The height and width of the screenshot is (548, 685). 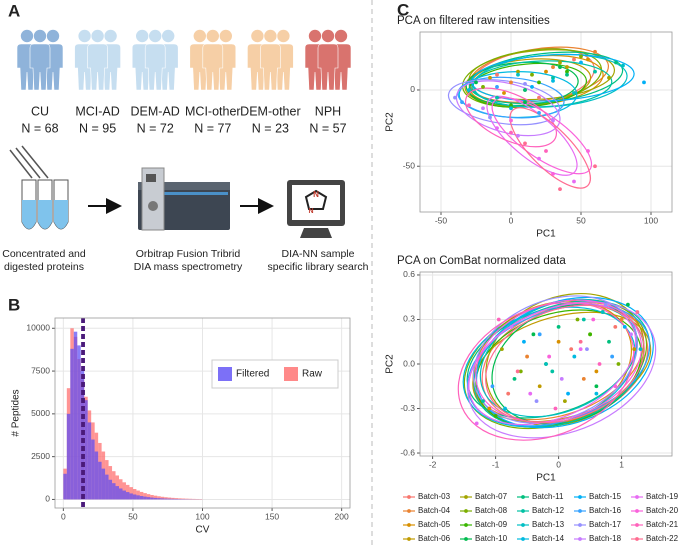 I want to click on x-tick-label: 0, so click(x=511, y=220).